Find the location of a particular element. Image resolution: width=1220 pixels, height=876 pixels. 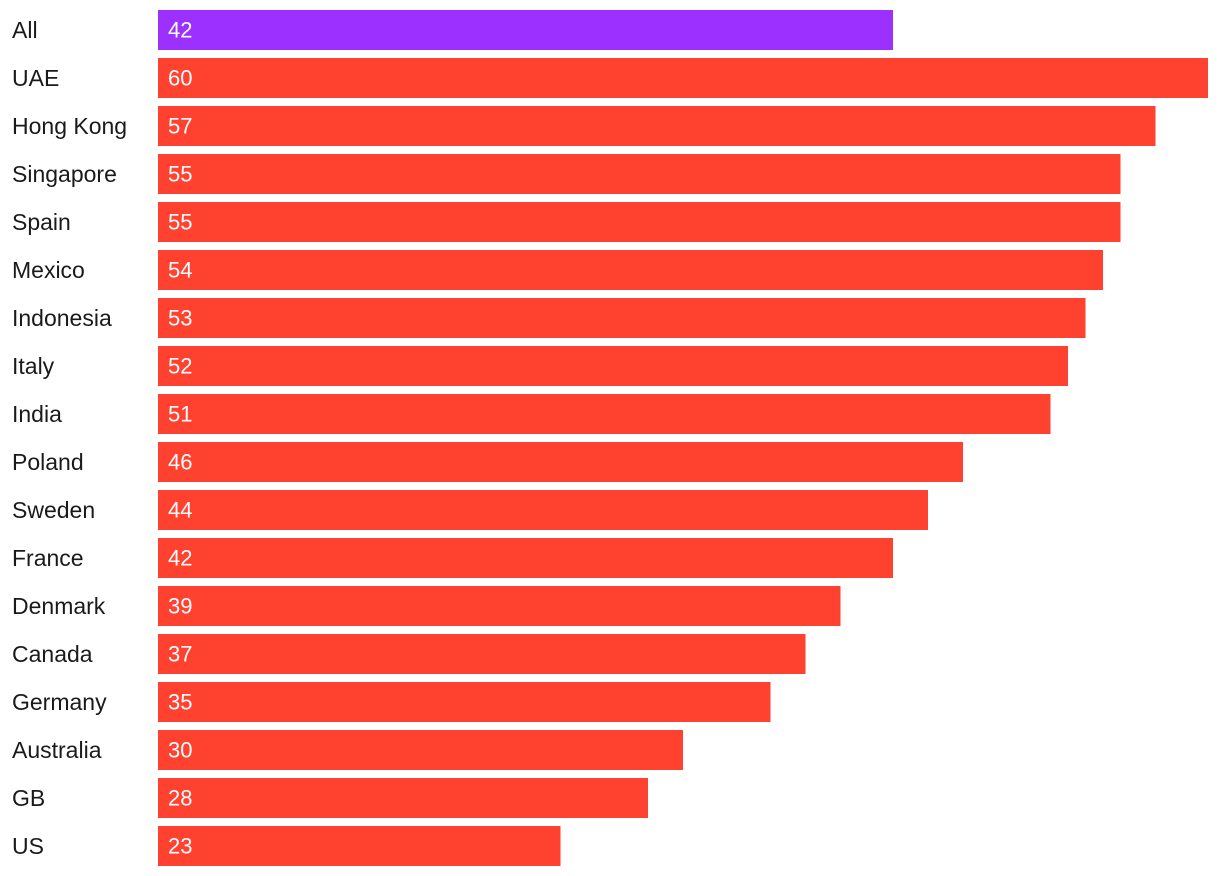

value-label-italy: 52 is located at coordinates (180, 366).